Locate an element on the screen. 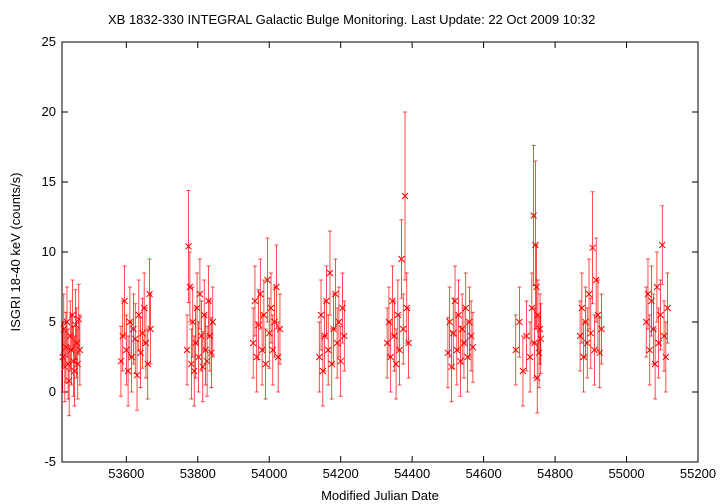 The width and height of the screenshot is (720, 504). y-tick-label: 5 is located at coordinates (52, 321).